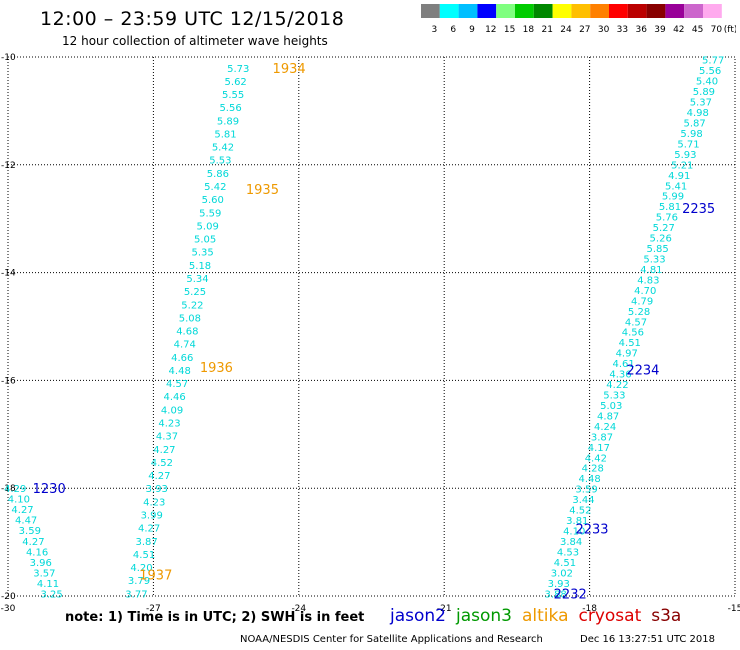 The height and width of the screenshot is (650, 740). Describe the element at coordinates (734, 609) in the screenshot. I see `x-tick-label: -15` at that location.